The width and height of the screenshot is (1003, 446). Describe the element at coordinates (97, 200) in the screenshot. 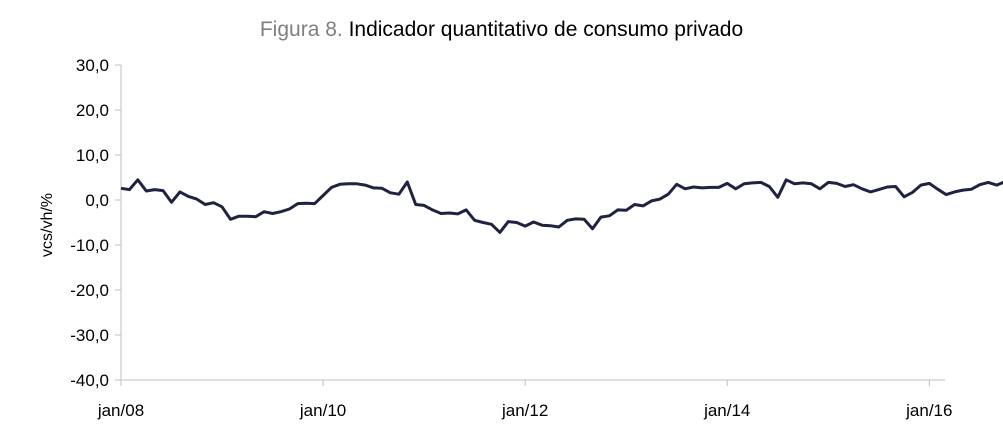

I see `y-tick-label: 0,0` at that location.